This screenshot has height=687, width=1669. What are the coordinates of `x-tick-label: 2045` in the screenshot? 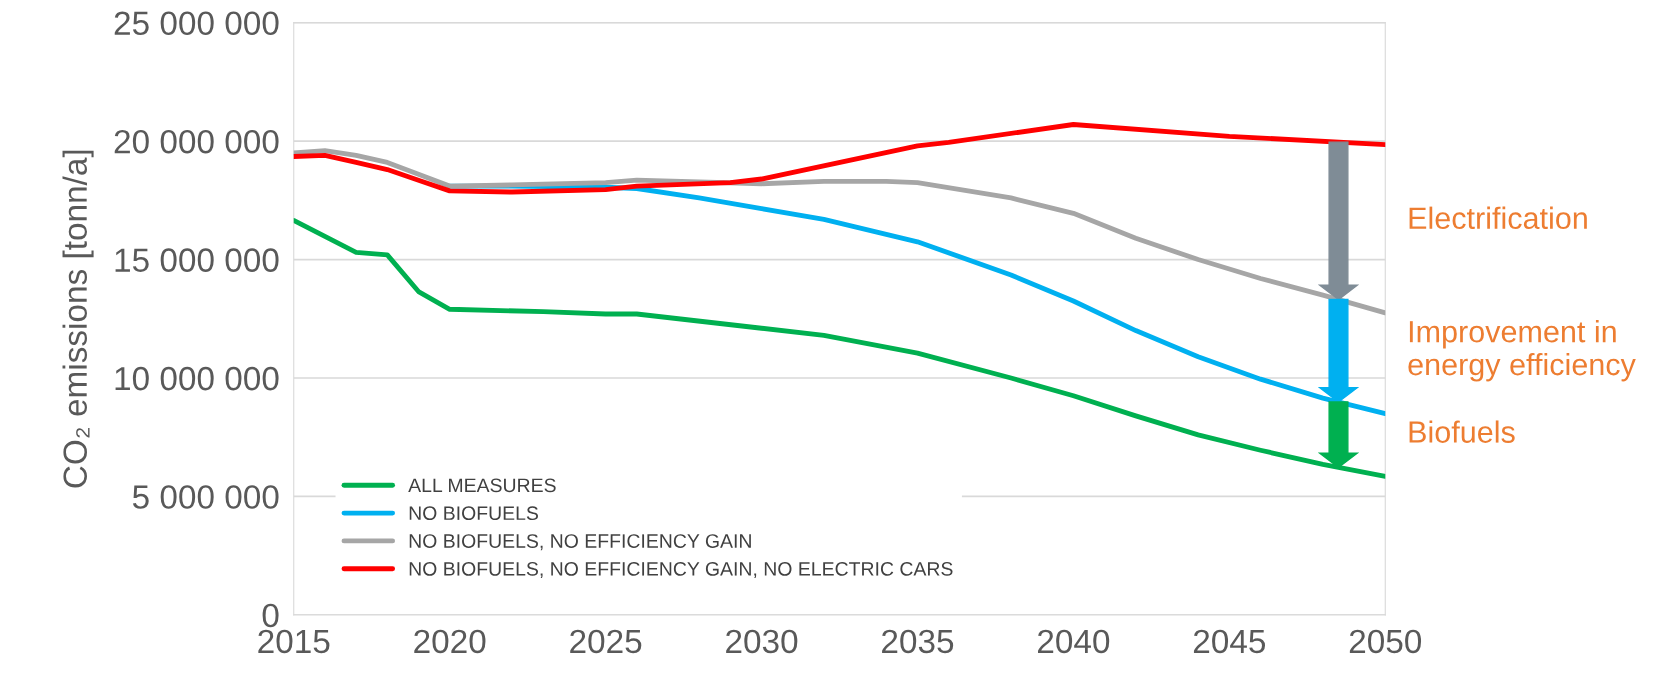 It's located at (1229, 641).